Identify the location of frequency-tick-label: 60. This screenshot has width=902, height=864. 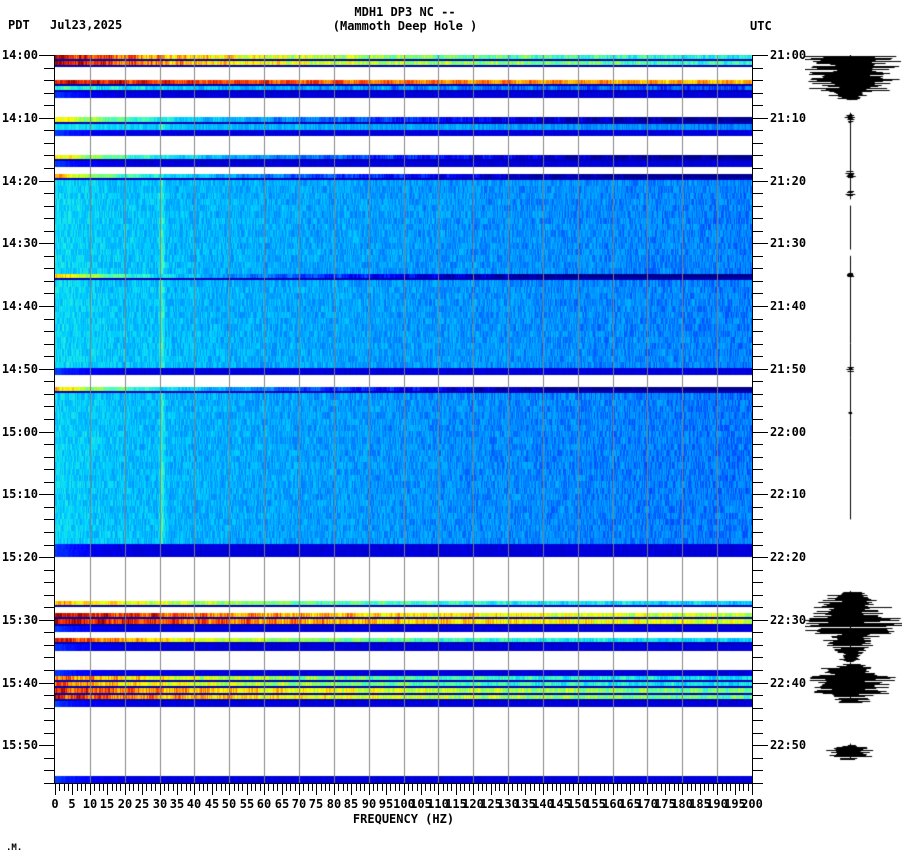
(264, 804).